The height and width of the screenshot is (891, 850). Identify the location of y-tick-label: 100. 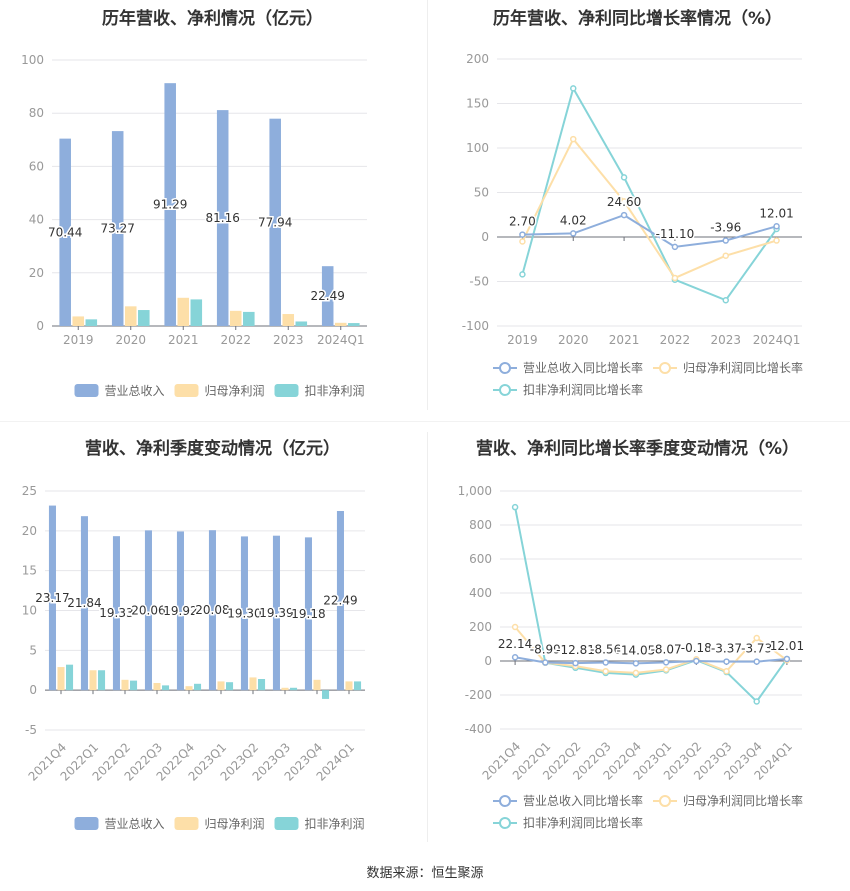
(477, 148).